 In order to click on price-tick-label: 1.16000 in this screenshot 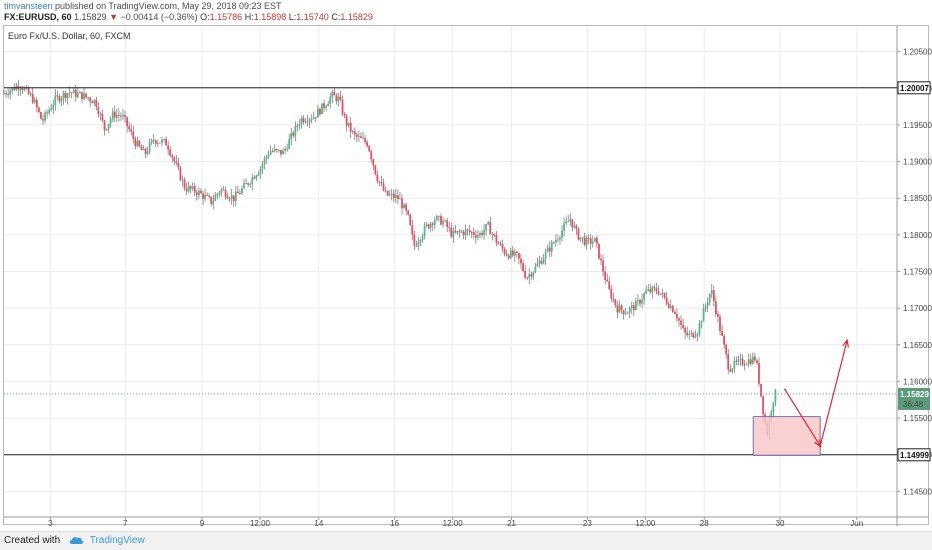, I will do `click(917, 381)`.